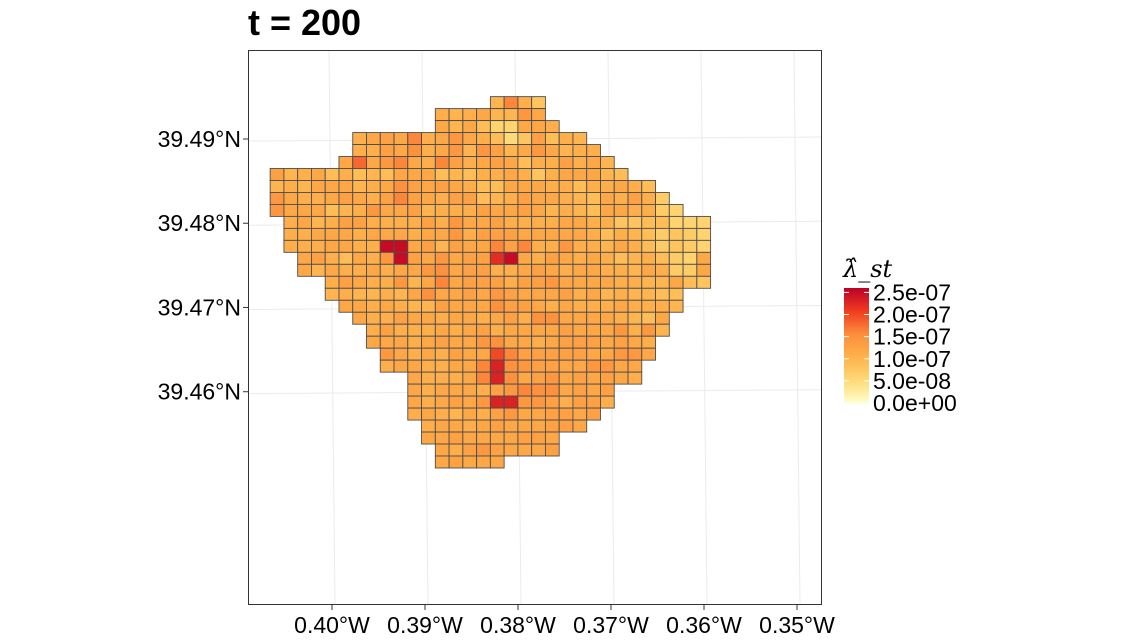 The height and width of the screenshot is (644, 1123). What do you see at coordinates (470, 186) in the screenshot?
I see `heatmap-cell-r7-c14` at bounding box center [470, 186].